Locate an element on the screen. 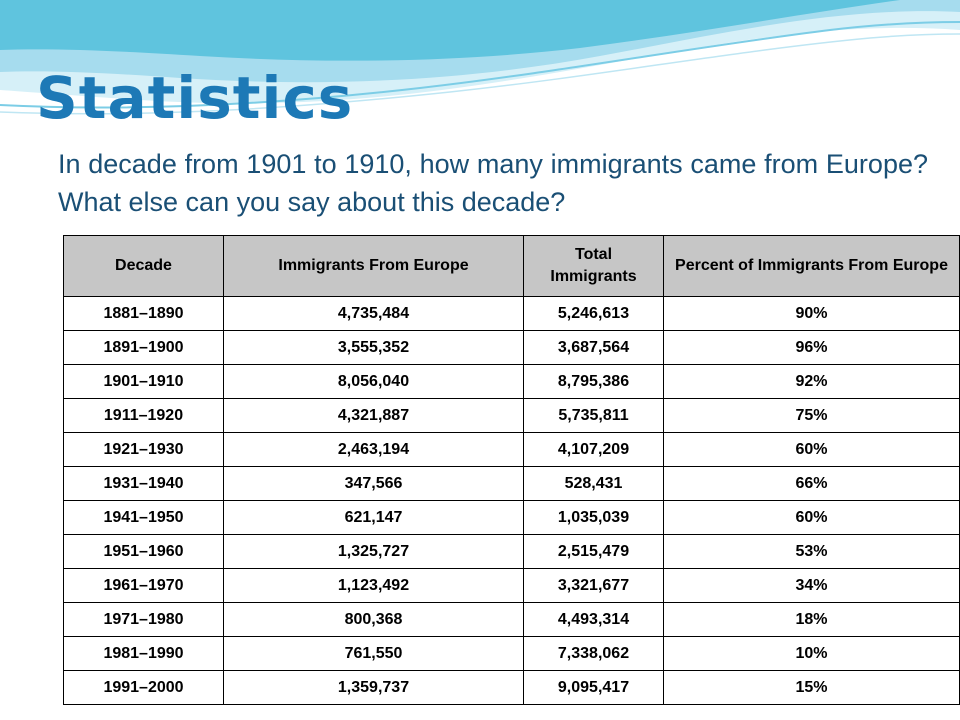  table-row: 1971–1980 800,368 4,493,314 18% is located at coordinates (511, 619).